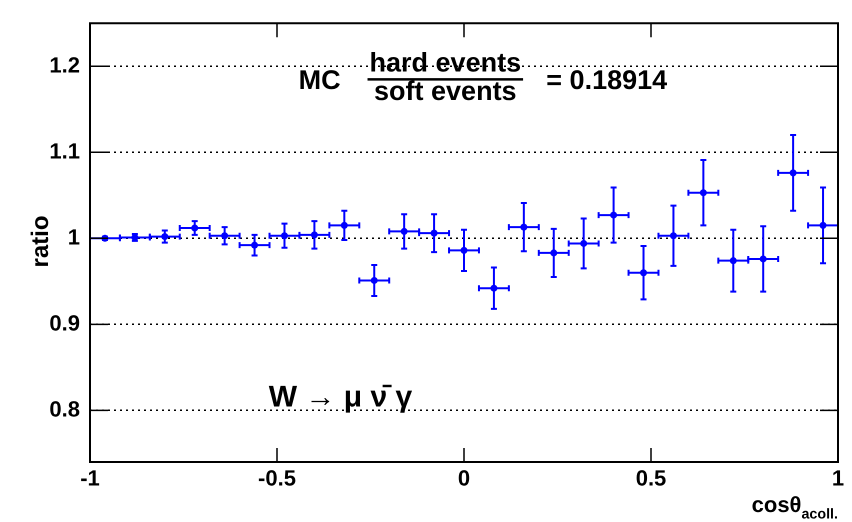  Describe the element at coordinates (319, 80) in the screenshot. I see `annotation: MC` at that location.